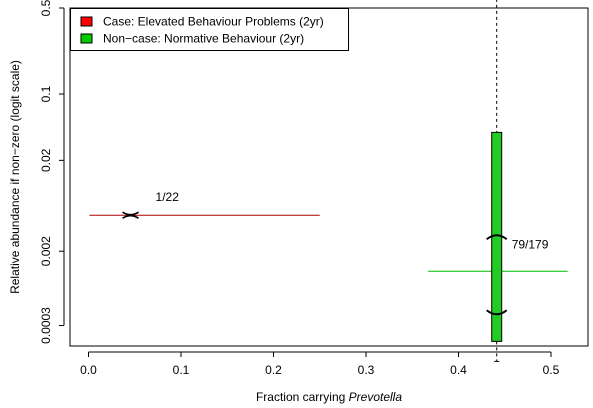  I want to click on box, so click(497, 236).